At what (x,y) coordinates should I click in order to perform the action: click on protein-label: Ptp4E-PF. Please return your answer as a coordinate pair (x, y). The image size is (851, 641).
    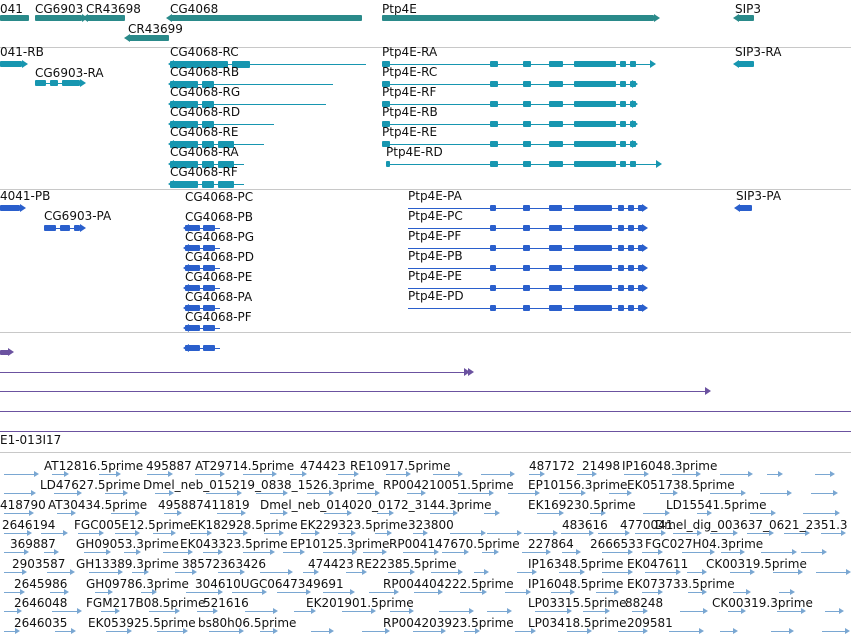
    Looking at the image, I should click on (435, 236).